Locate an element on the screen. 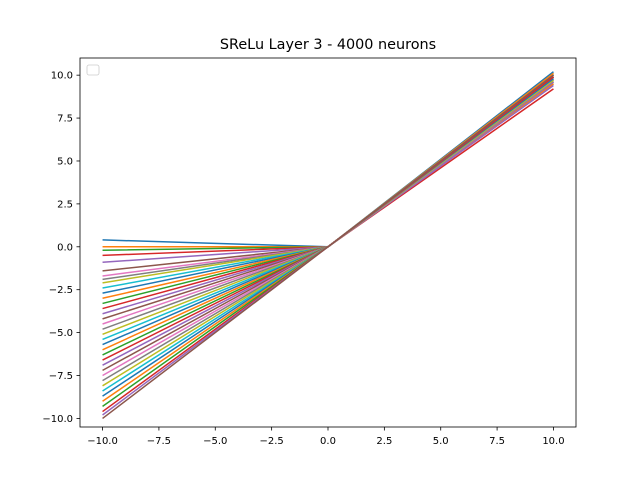  legend-box is located at coordinates (93, 70).